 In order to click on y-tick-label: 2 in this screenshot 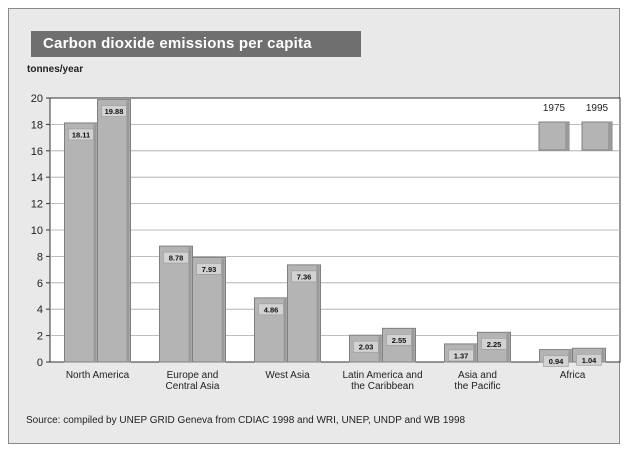, I will do `click(40, 337)`.